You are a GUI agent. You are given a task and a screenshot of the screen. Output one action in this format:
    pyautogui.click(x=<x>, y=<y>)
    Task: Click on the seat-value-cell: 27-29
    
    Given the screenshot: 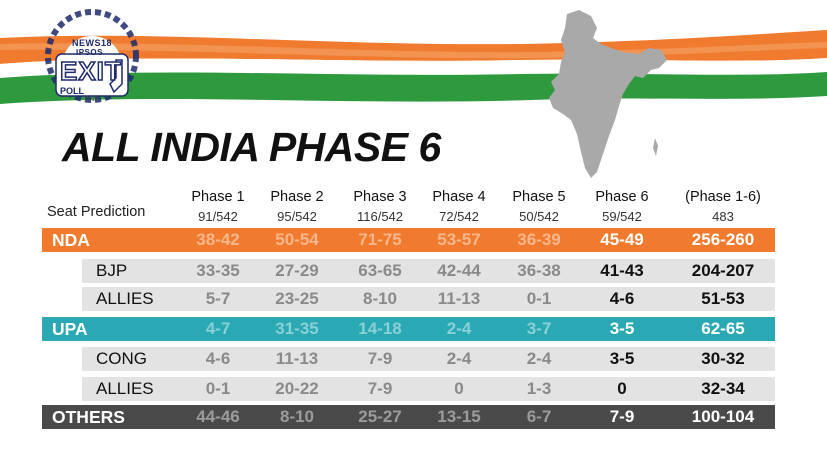 What is the action you would take?
    pyautogui.click(x=297, y=270)
    